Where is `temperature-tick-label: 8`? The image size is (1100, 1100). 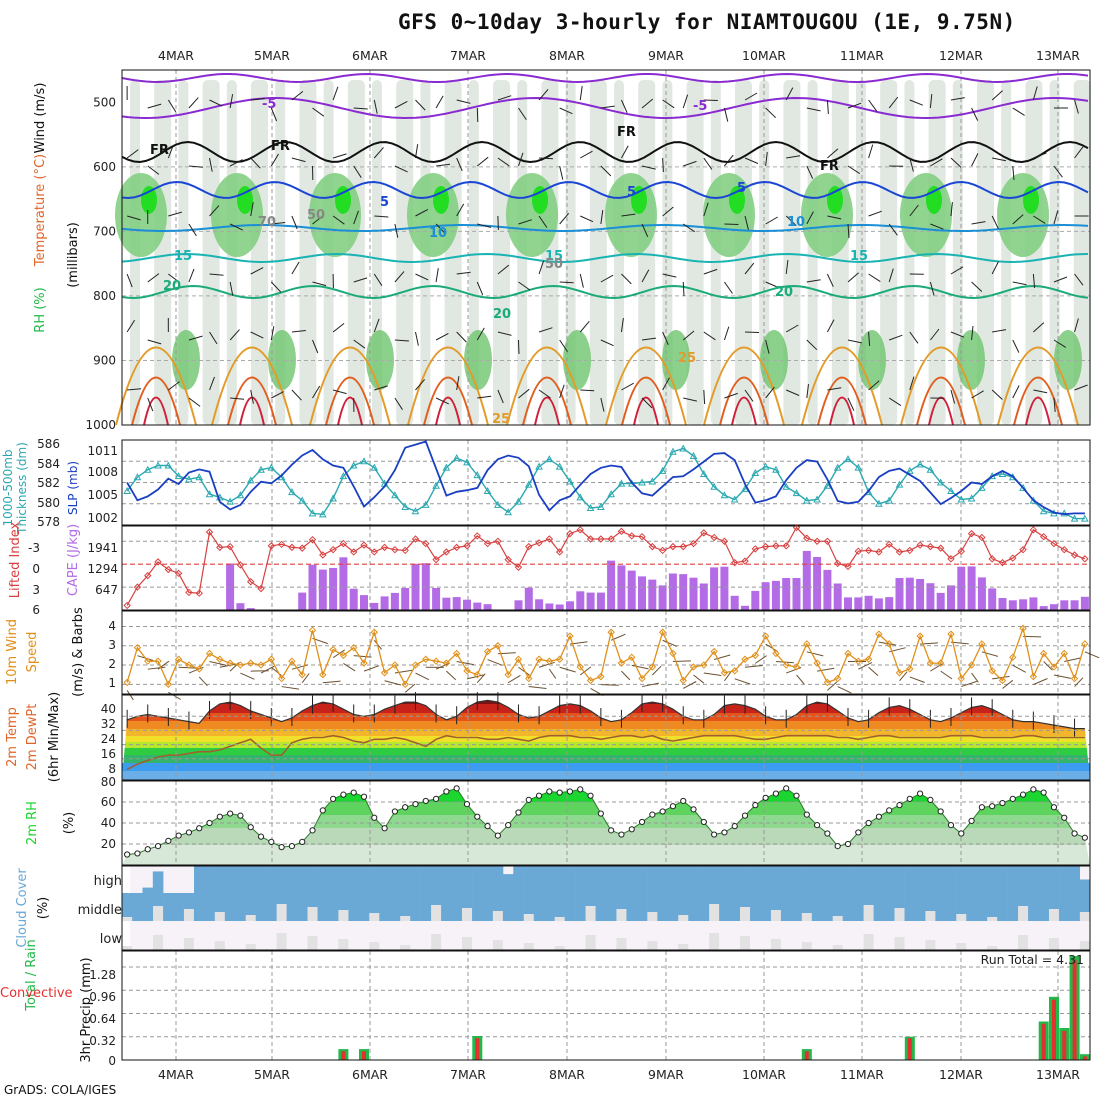
temperature-tick-label: 8 is located at coordinates (112, 769).